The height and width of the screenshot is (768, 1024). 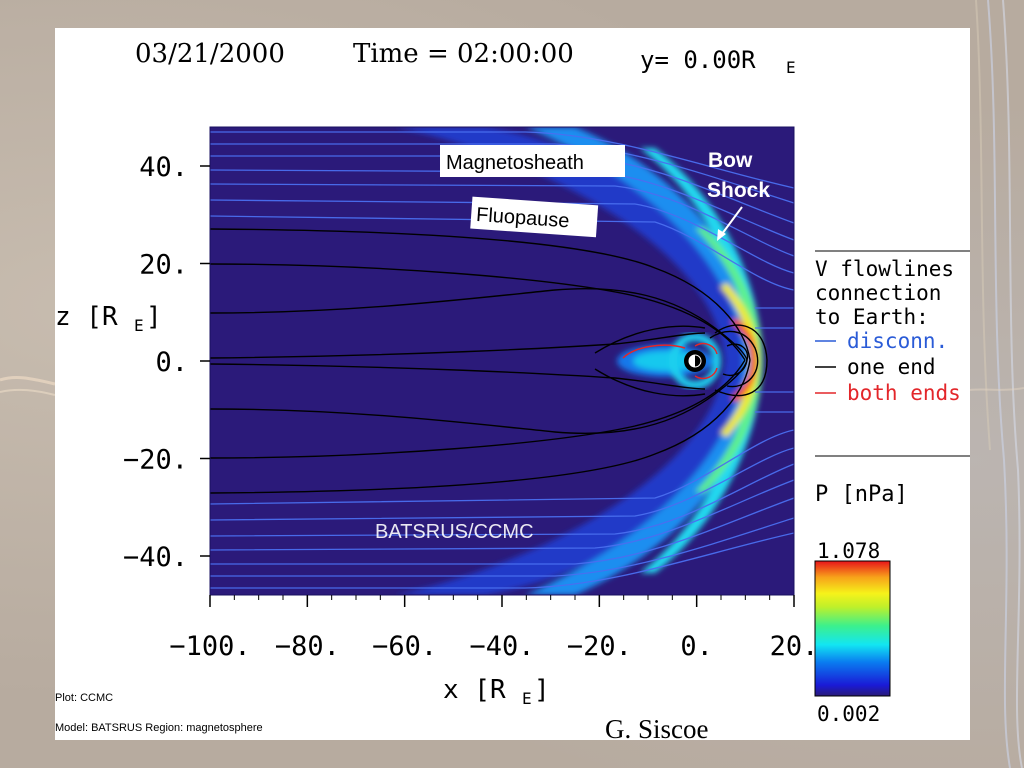 I want to click on header-y-sub: E, so click(x=791, y=67).